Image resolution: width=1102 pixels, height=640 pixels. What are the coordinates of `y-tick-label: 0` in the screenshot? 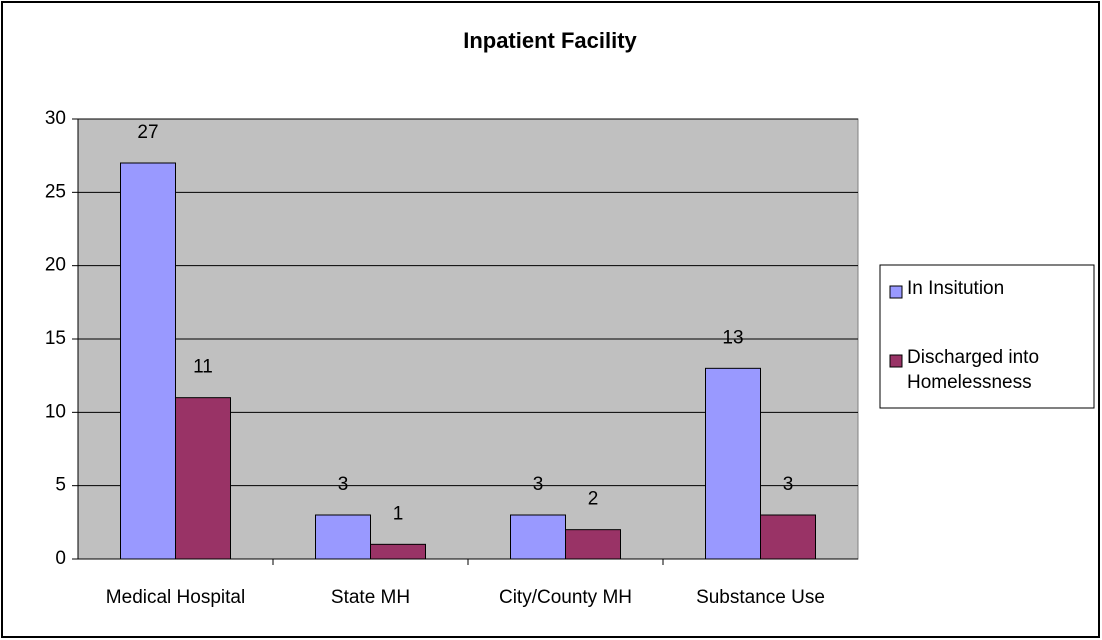 It's located at (60, 558).